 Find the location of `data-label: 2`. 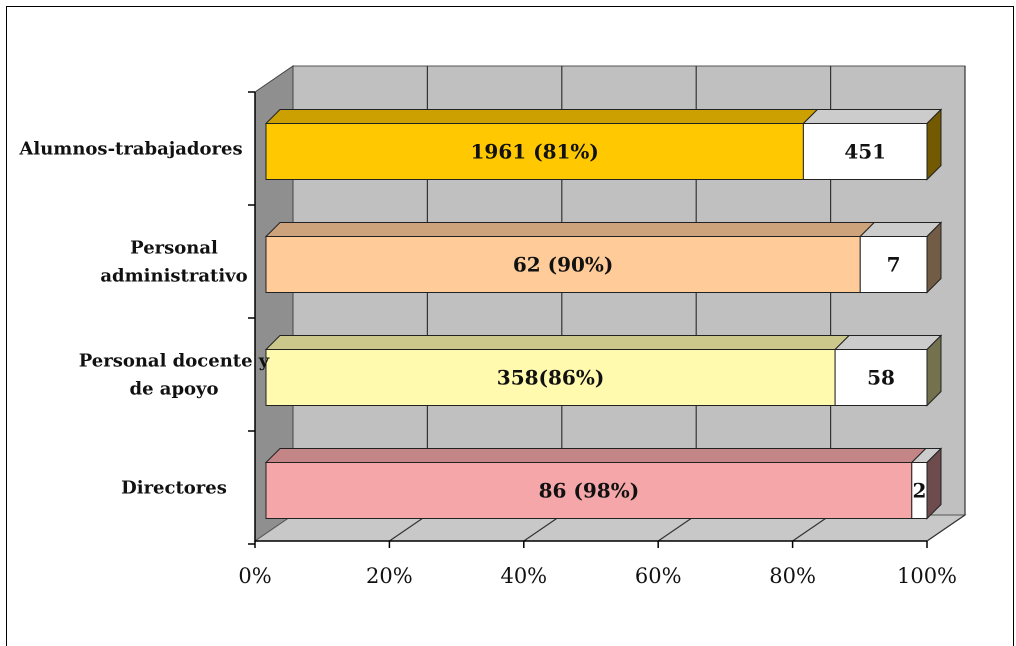

data-label: 2 is located at coordinates (919, 491).